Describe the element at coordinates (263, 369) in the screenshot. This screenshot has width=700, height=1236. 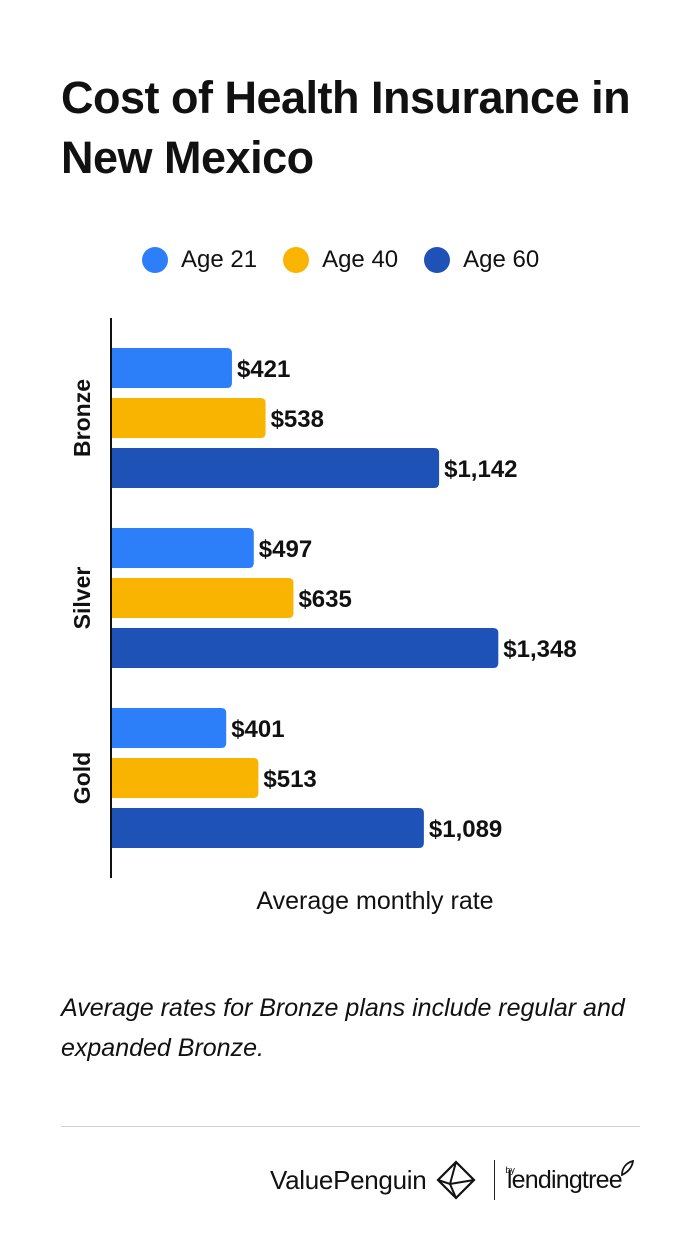
I see `data-label-bronze-age-21: $421` at that location.